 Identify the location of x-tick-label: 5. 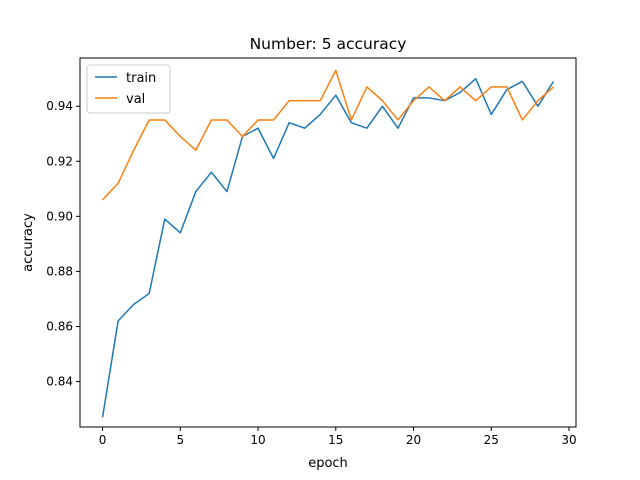
(180, 440).